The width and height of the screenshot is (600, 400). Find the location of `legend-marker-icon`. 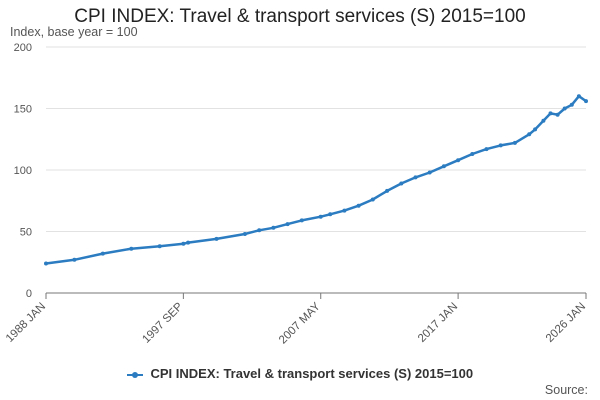

legend-marker-icon is located at coordinates (134, 375).